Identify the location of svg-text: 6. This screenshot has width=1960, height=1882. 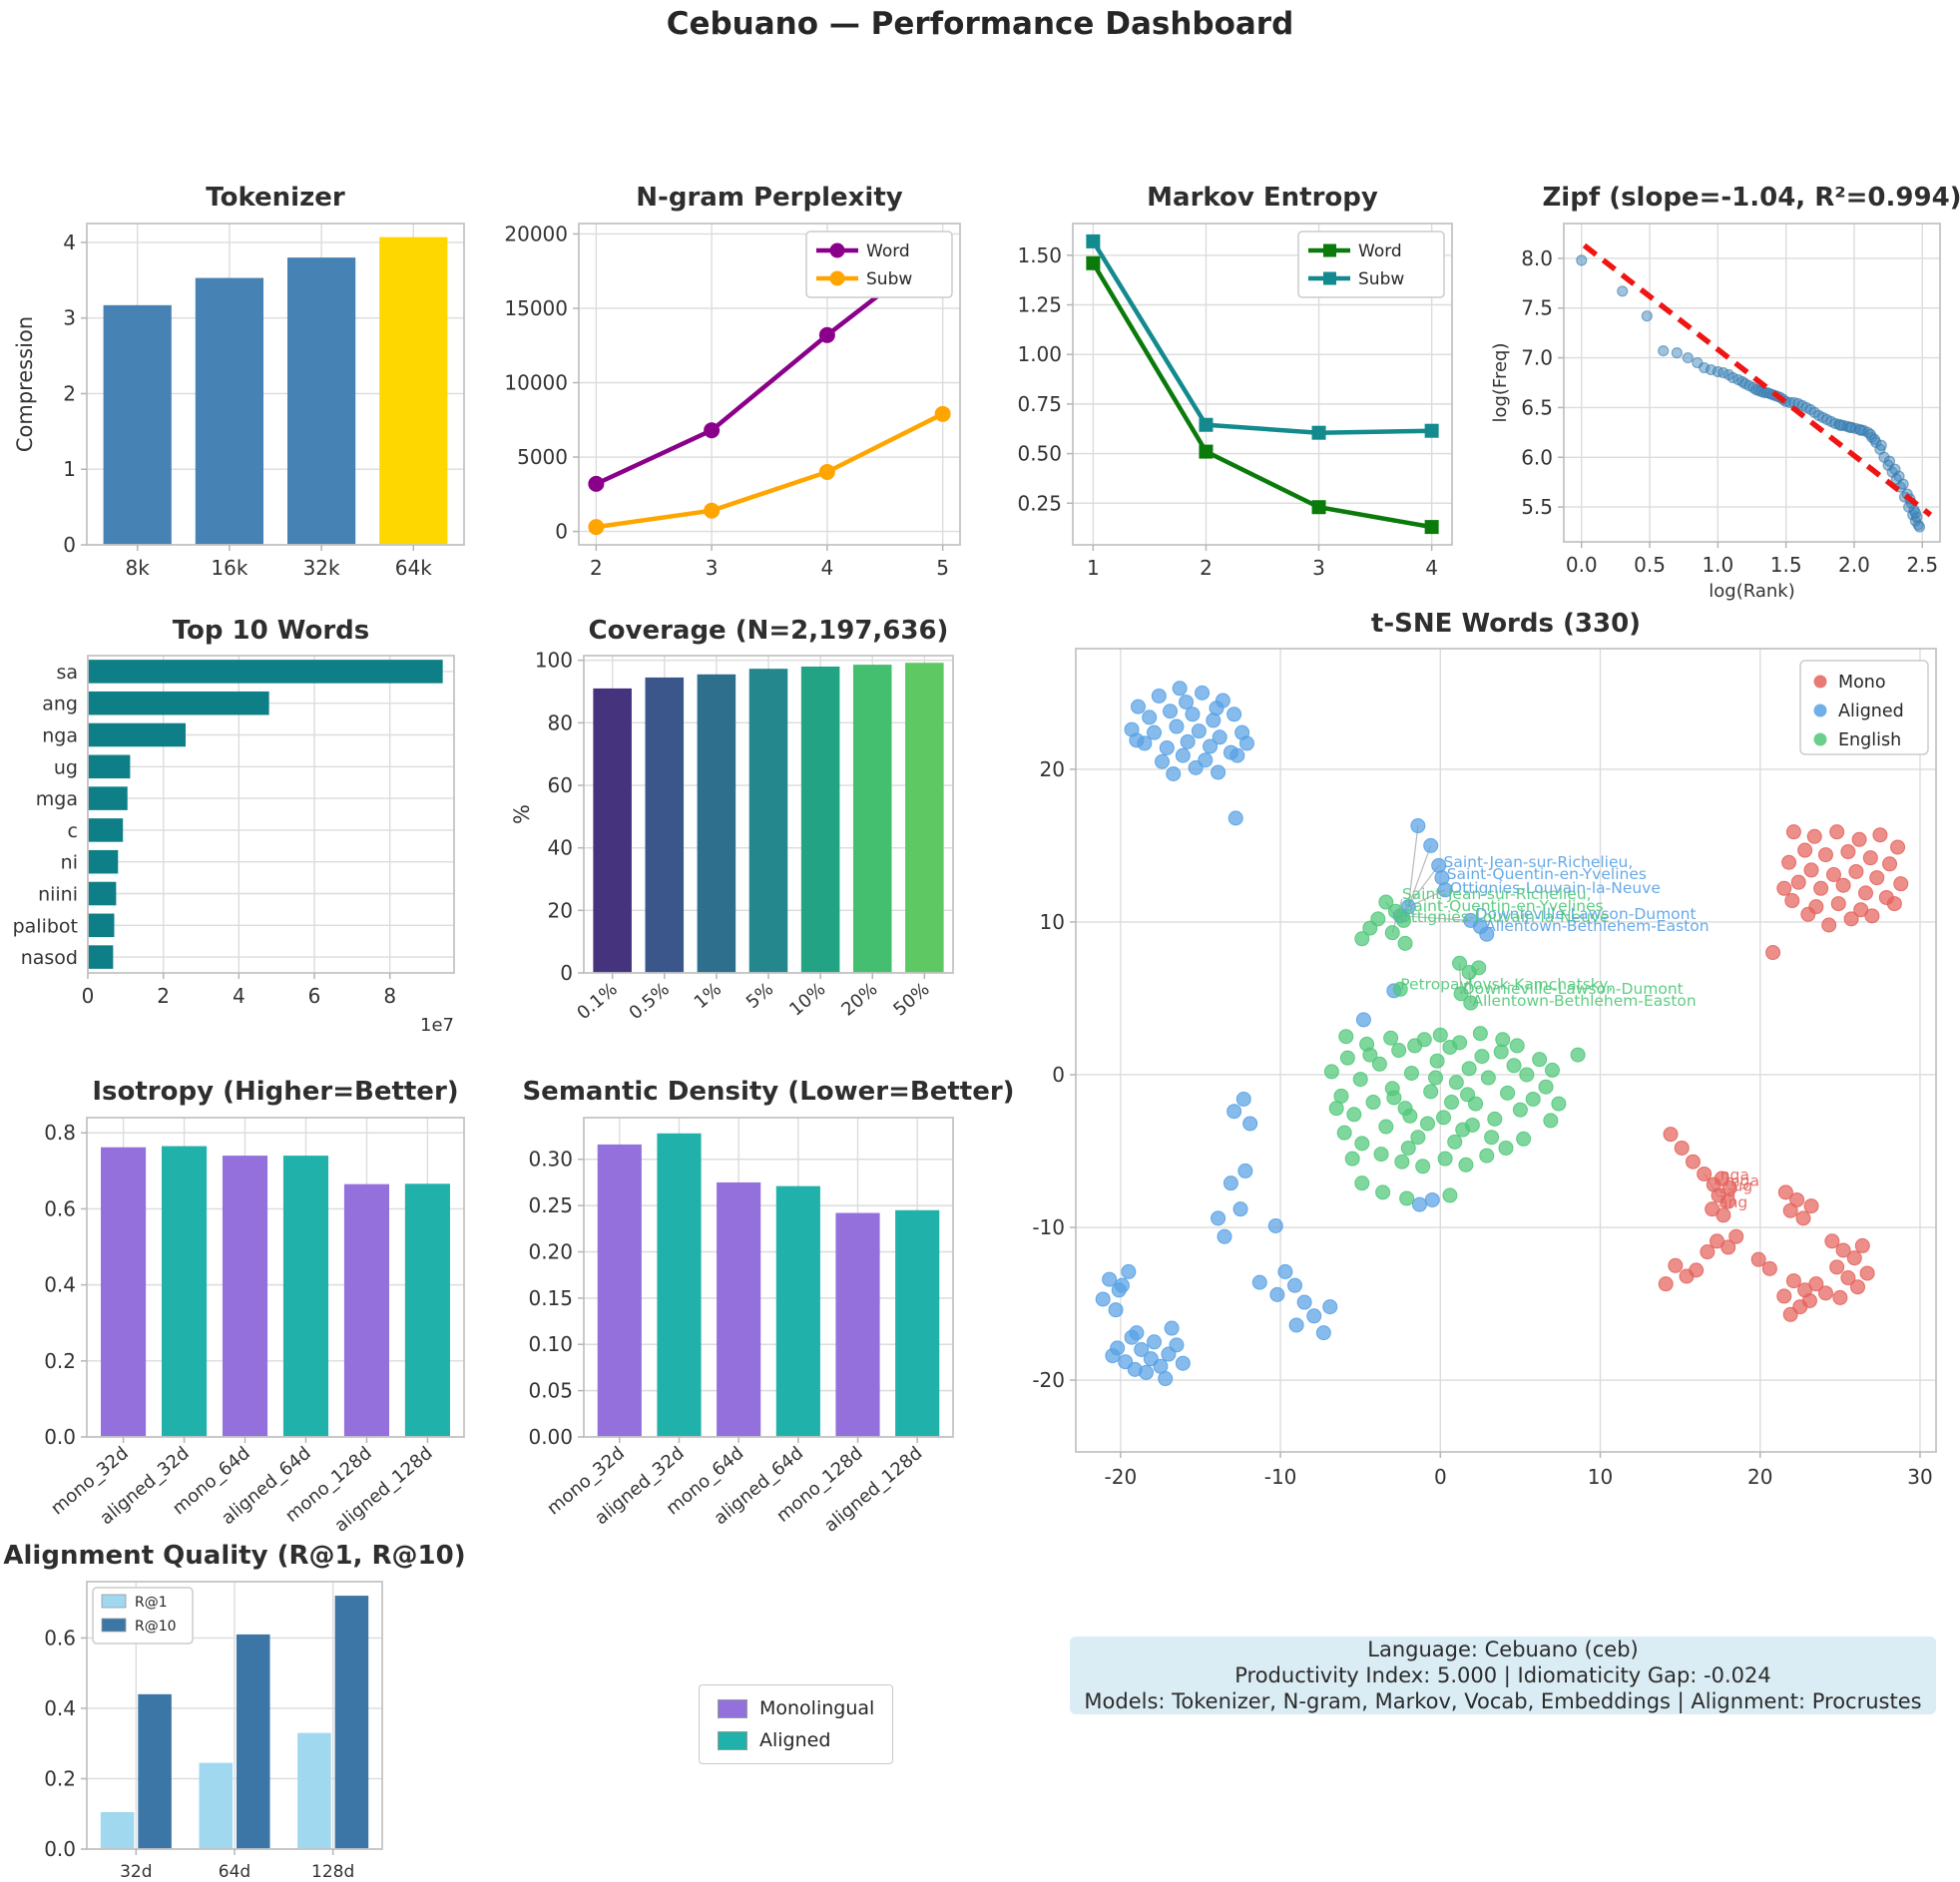
(314, 996).